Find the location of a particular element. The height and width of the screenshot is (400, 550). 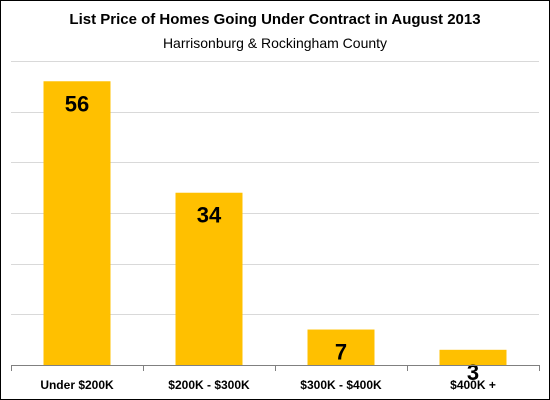

data-label-0: 56 is located at coordinates (77, 103).